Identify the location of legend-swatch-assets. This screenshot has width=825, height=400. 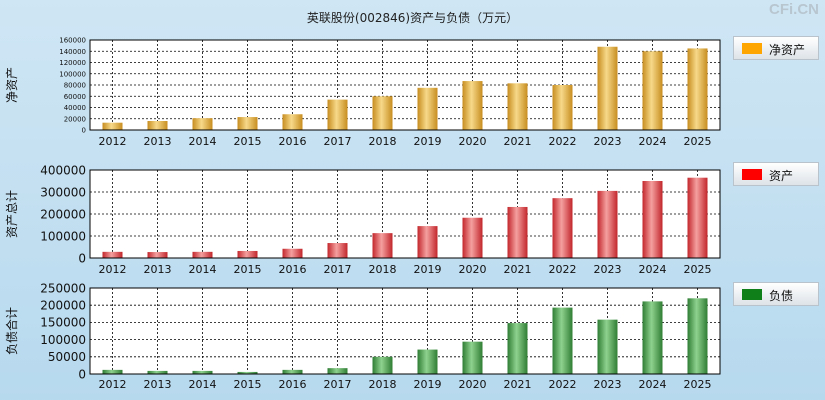
(752, 174).